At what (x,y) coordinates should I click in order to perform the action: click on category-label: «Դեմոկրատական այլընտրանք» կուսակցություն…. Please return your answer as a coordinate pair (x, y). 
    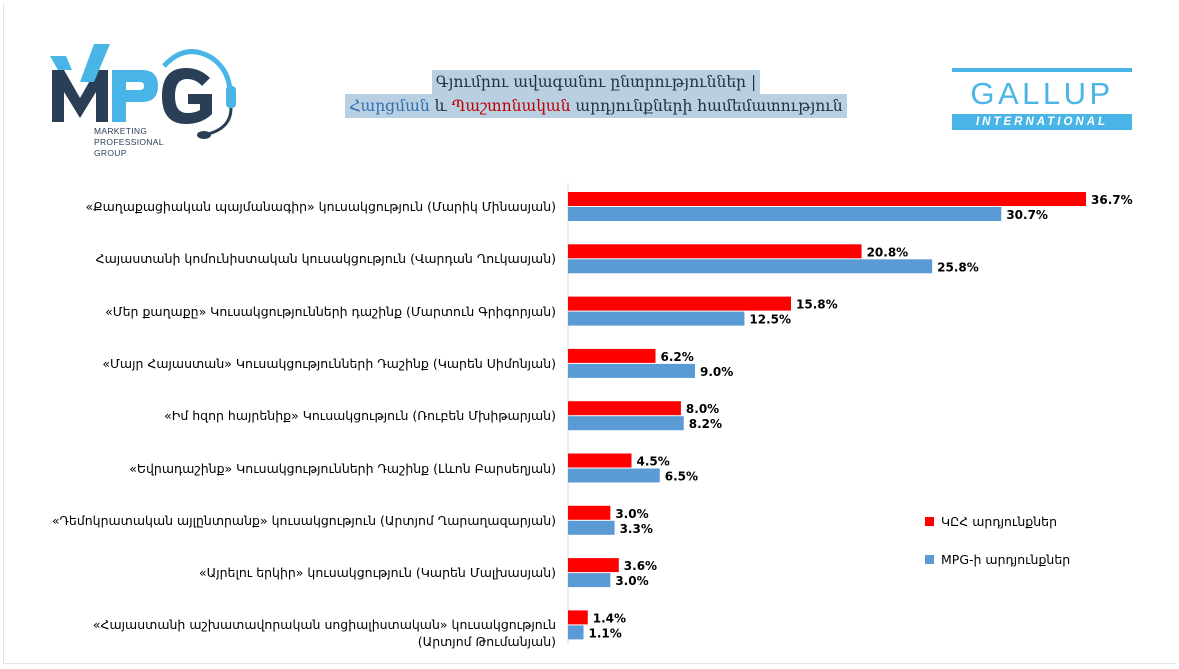
    Looking at the image, I should click on (303, 520).